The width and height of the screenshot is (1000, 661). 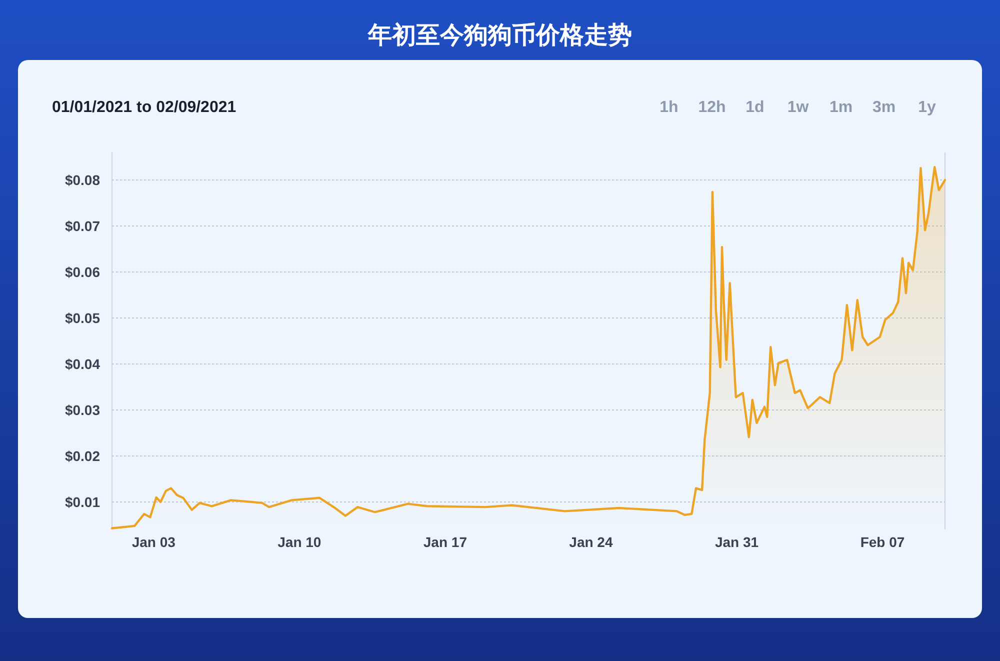 What do you see at coordinates (736, 542) in the screenshot?
I see `x-tick-label: Jan 31` at bounding box center [736, 542].